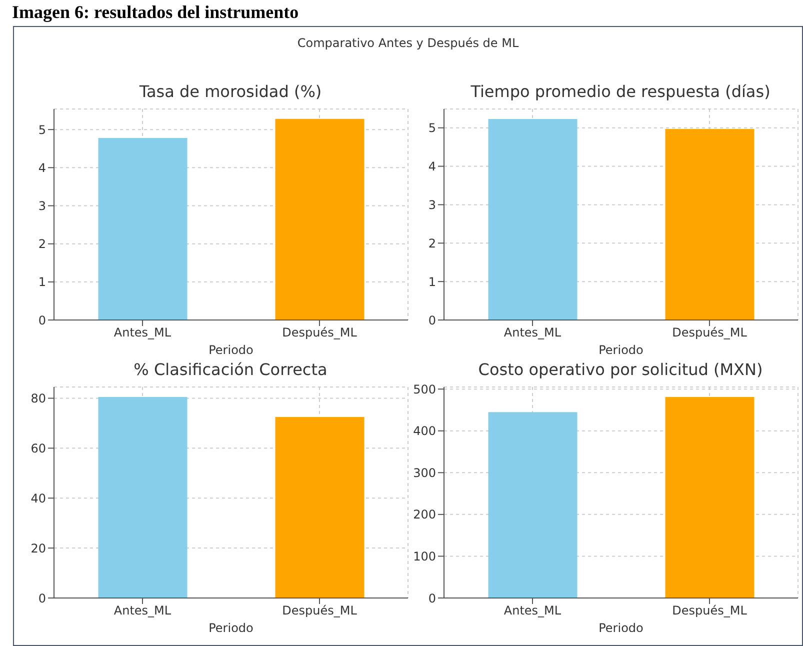 The image size is (803, 646). What do you see at coordinates (424, 431) in the screenshot?
I see `y-tick-label: 400` at bounding box center [424, 431].